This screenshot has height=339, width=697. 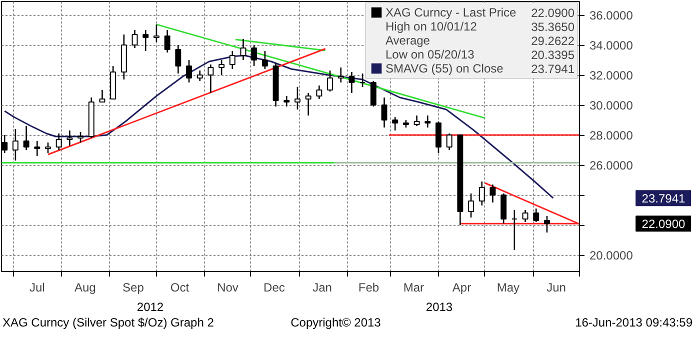 I want to click on x-tick-label: Apr, so click(x=462, y=287).